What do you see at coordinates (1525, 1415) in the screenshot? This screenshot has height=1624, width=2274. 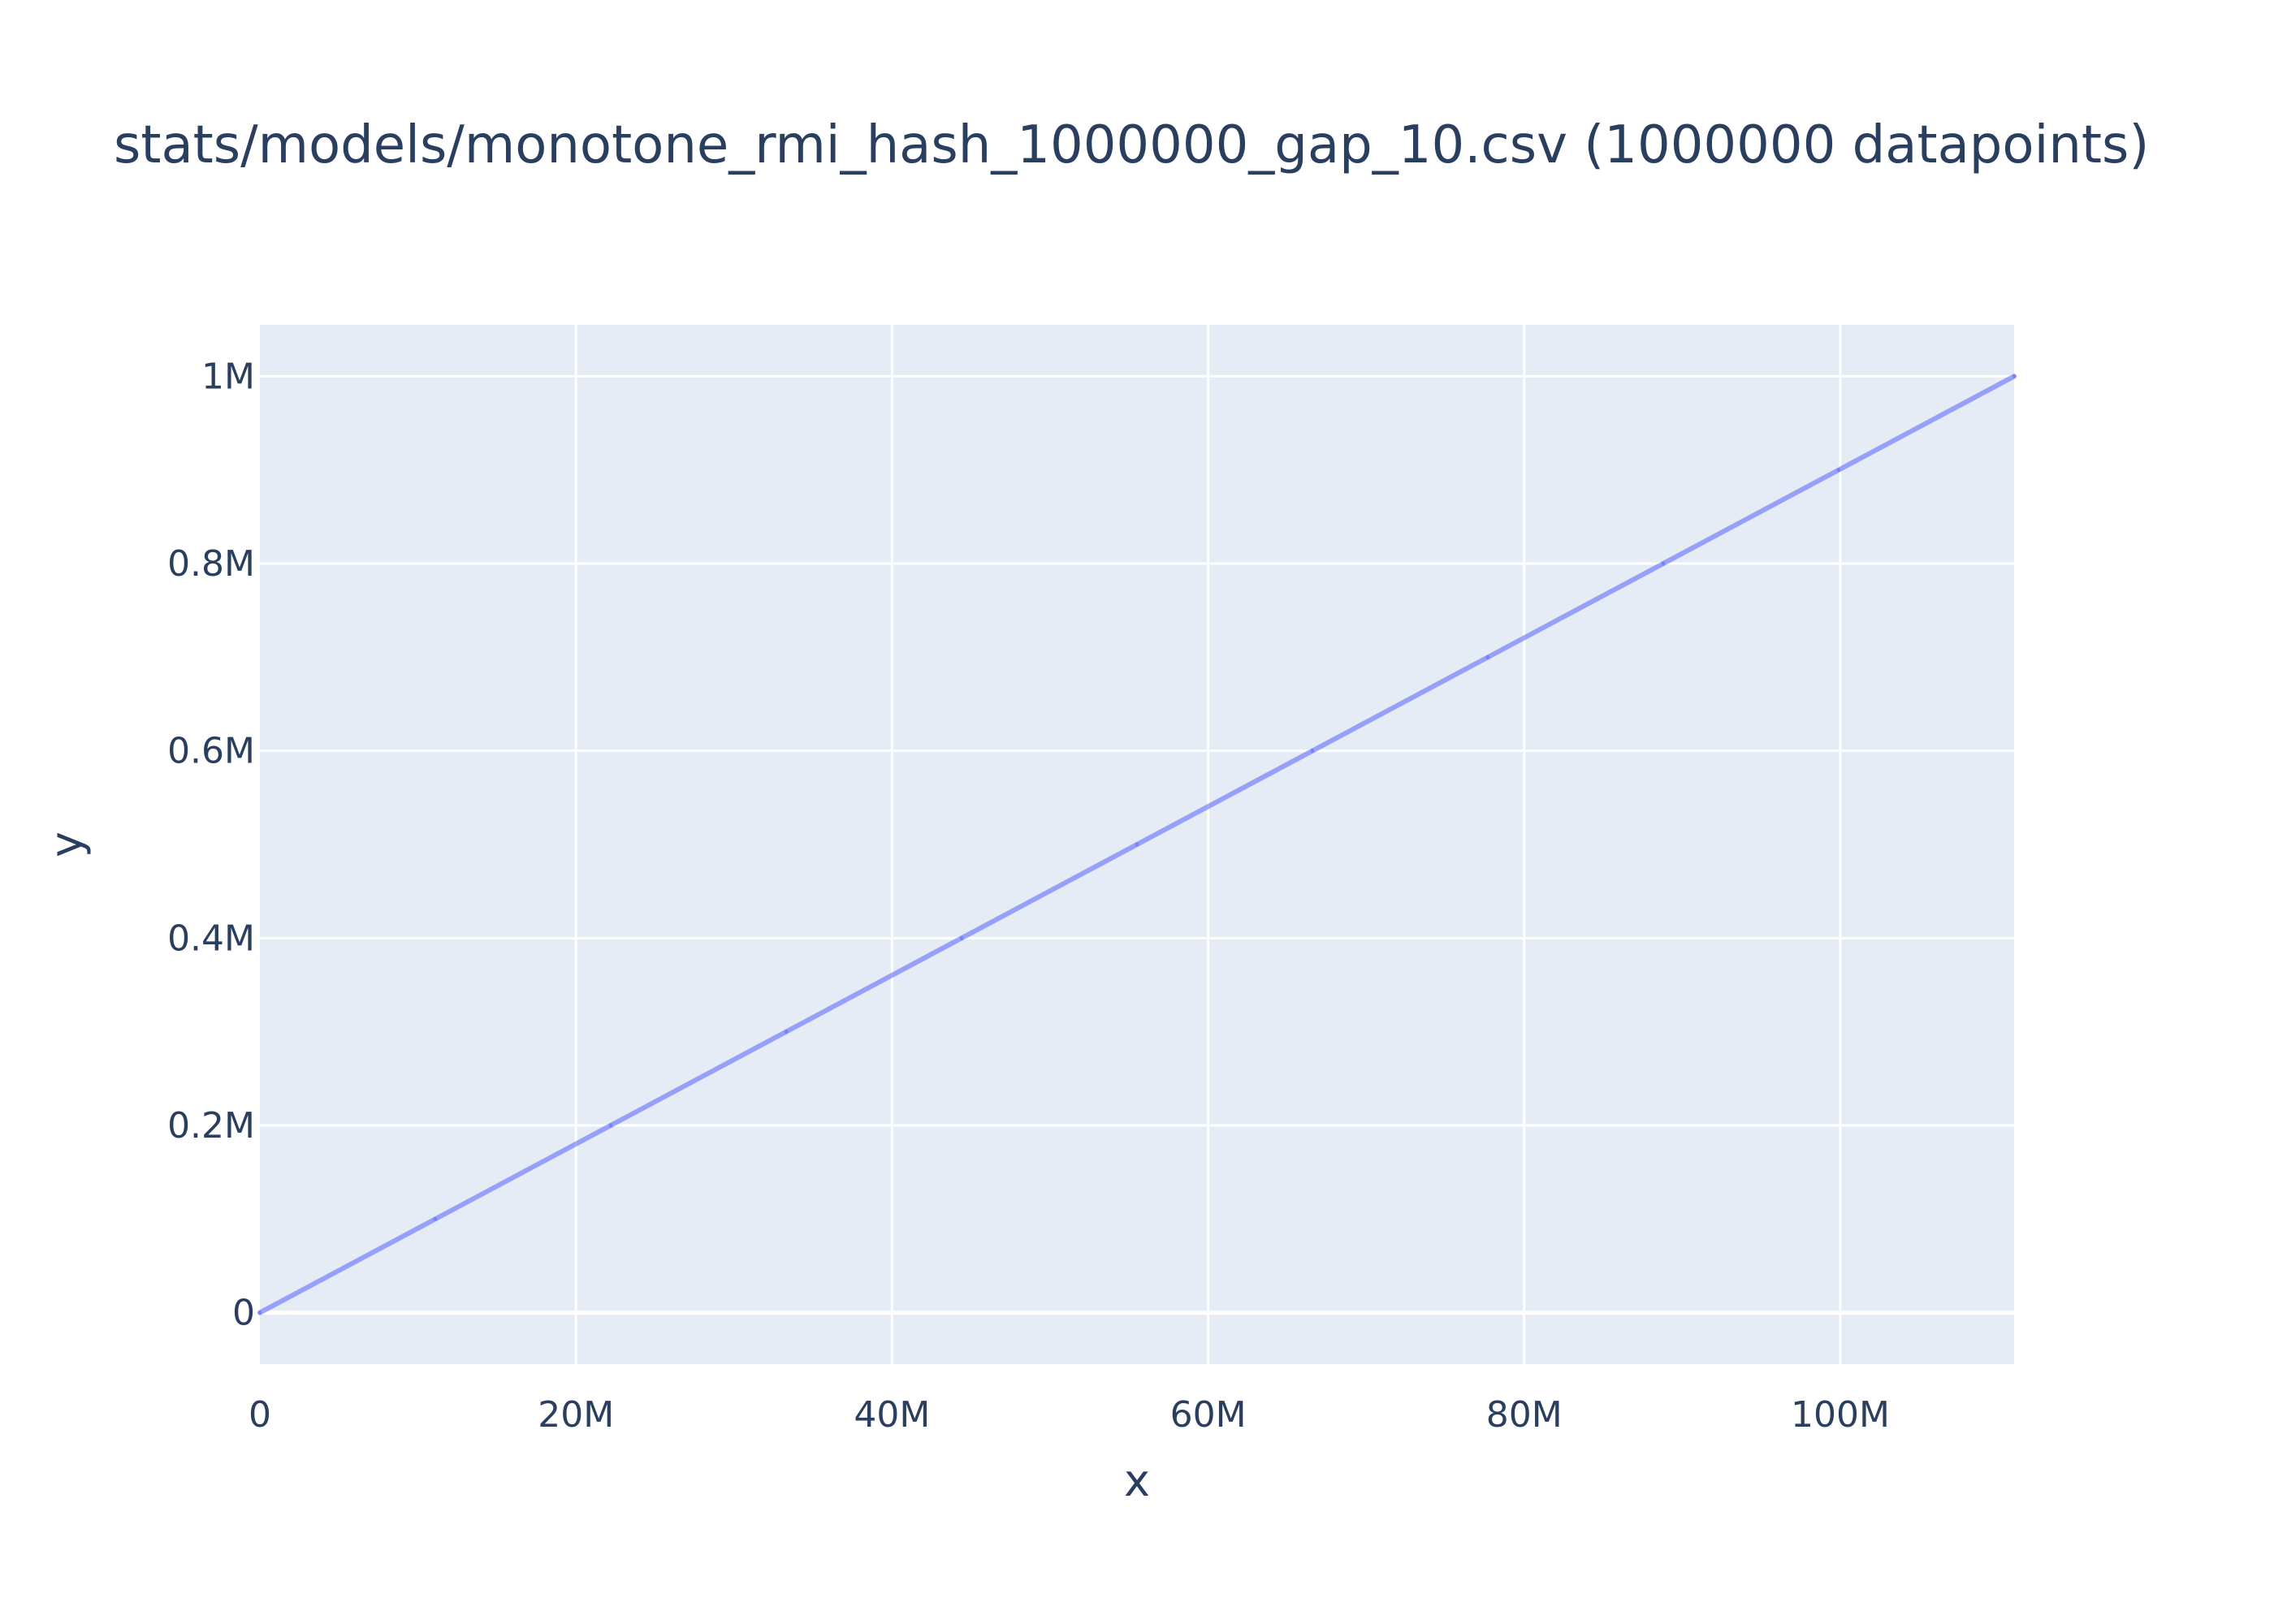 I see `x-tick-label: 80M` at bounding box center [1525, 1415].